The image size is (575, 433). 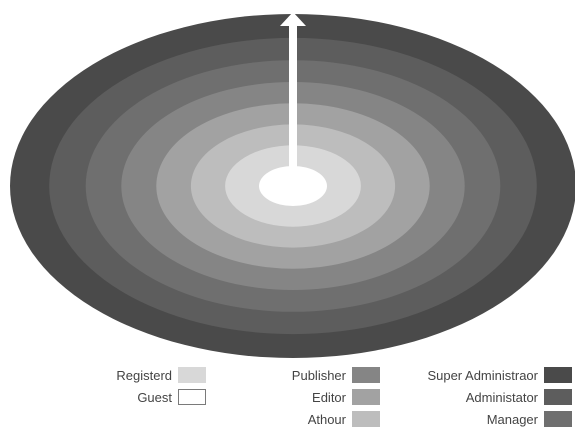 I want to click on legend-item: Manager, so click(x=476, y=419).